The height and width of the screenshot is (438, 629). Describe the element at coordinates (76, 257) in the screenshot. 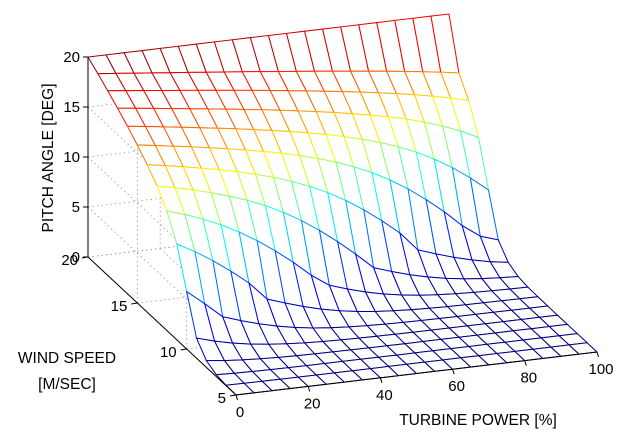

I see `z-tick-label: 0` at that location.